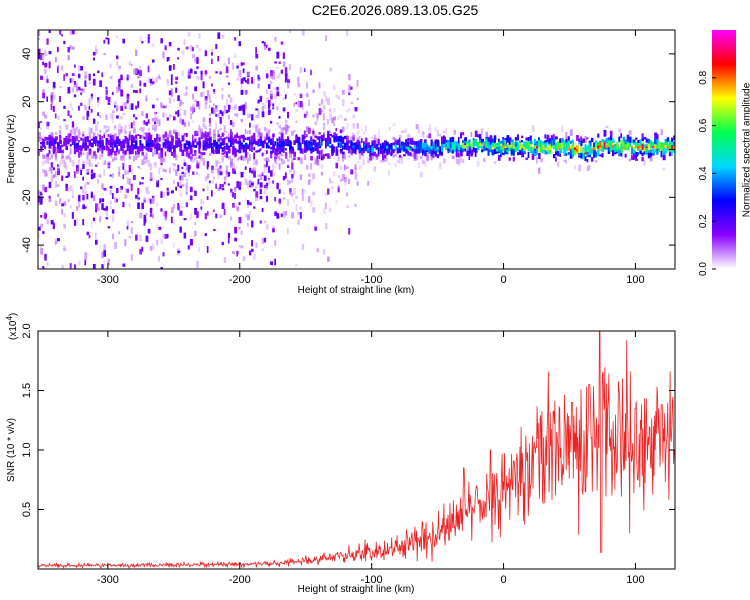  Describe the element at coordinates (395, 10) in the screenshot. I see `chart-title: C2E6.2026.089.13.05.G25` at that location.